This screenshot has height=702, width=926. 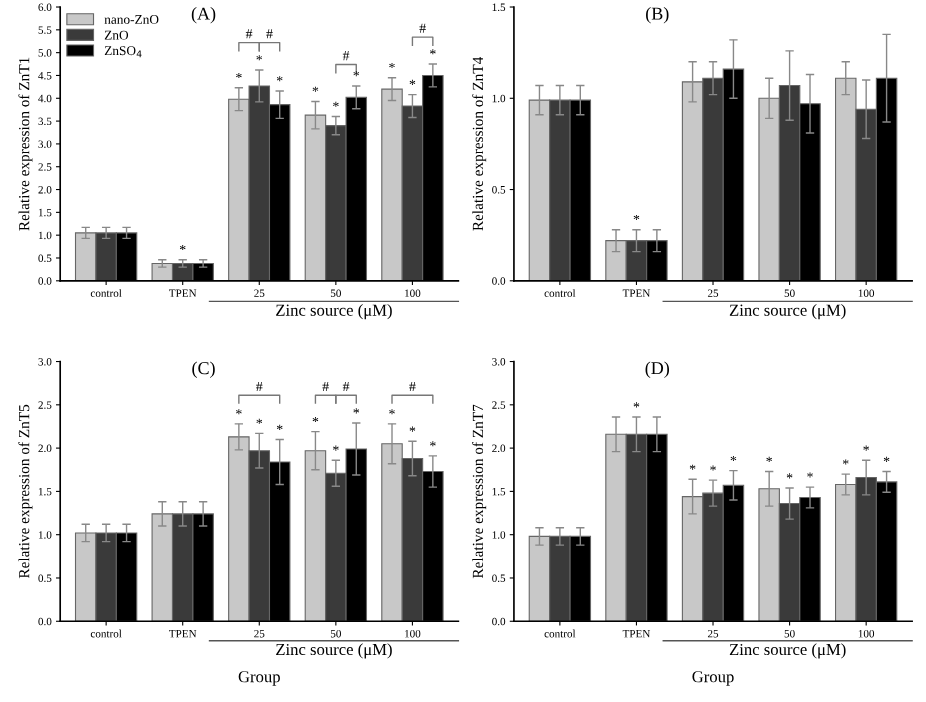 What do you see at coordinates (657, 15) in the screenshot?
I see `chart-title: (B)` at bounding box center [657, 15].